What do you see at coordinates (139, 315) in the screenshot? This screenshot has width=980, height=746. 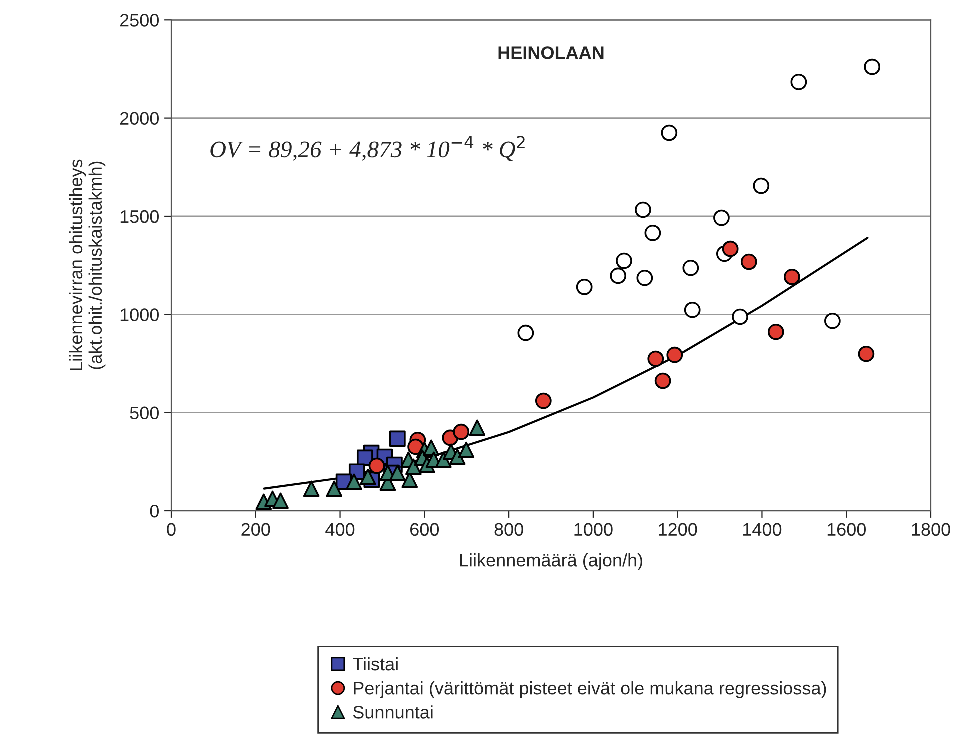 I see `y-tick-label: 1000` at bounding box center [139, 315].